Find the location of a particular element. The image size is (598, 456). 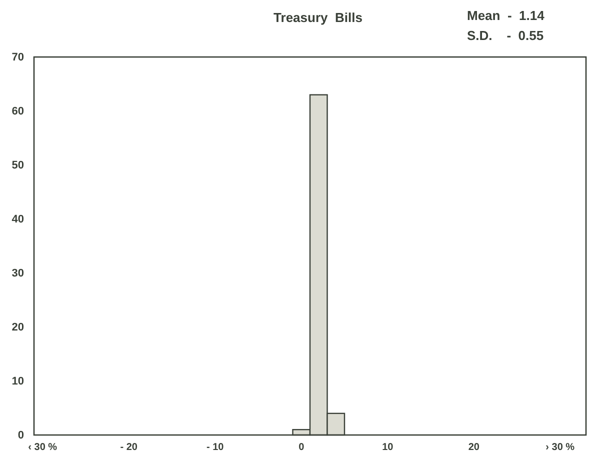

x-tick-label: - 10 is located at coordinates (215, 448).